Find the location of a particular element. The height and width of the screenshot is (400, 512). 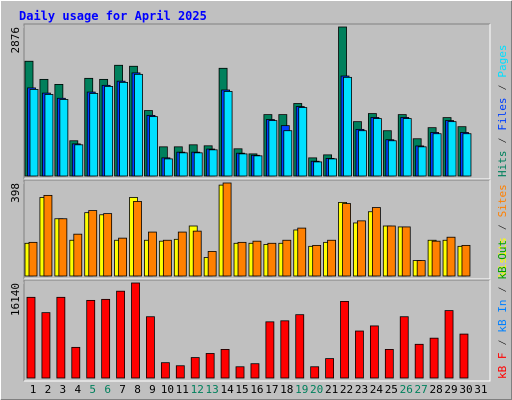

legend: Hits ⁄ Files ⁄ Pages is located at coordinates (502, 111).